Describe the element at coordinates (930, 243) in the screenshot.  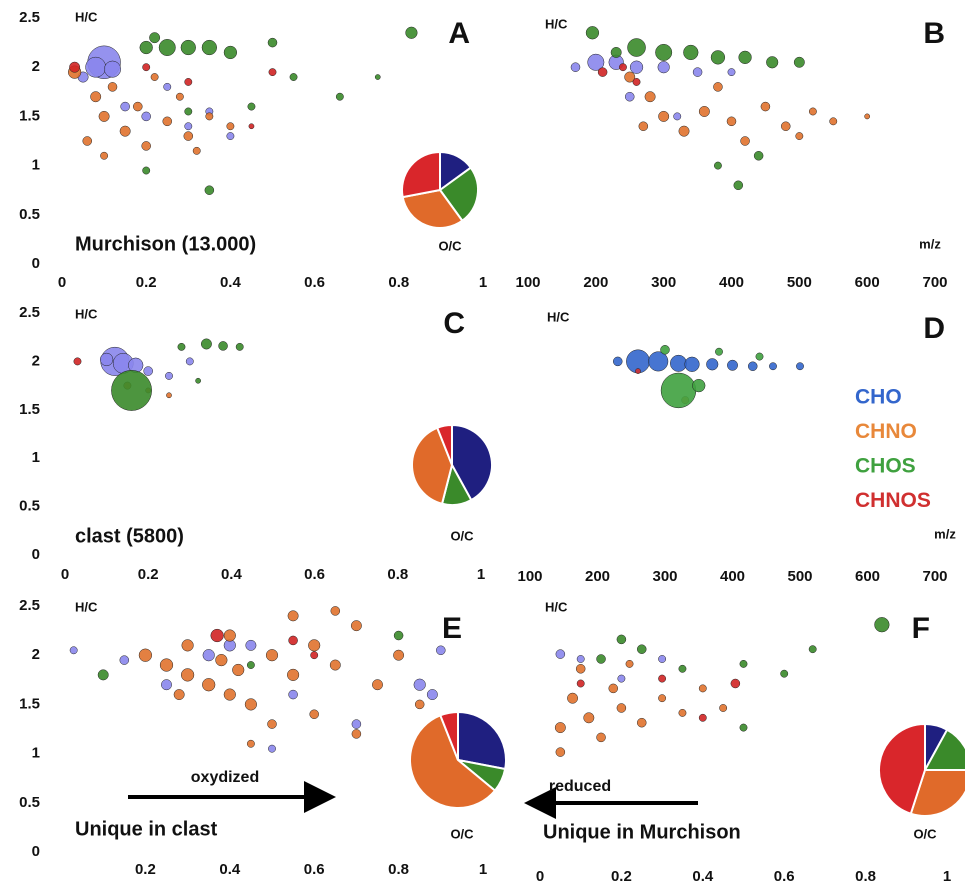
I see `x-axis-label: m/z` at that location.